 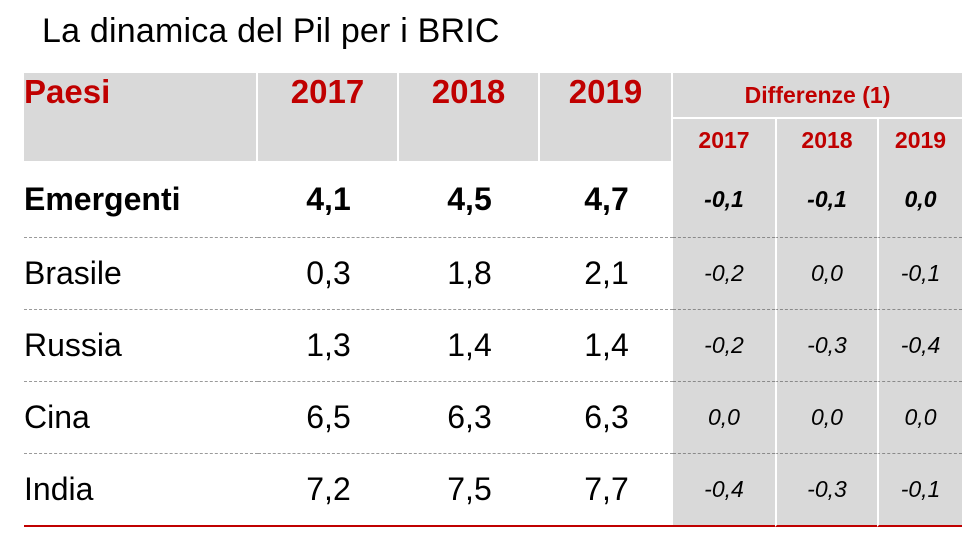 What do you see at coordinates (469, 199) in the screenshot?
I see `row-value-2018: 4,5` at bounding box center [469, 199].